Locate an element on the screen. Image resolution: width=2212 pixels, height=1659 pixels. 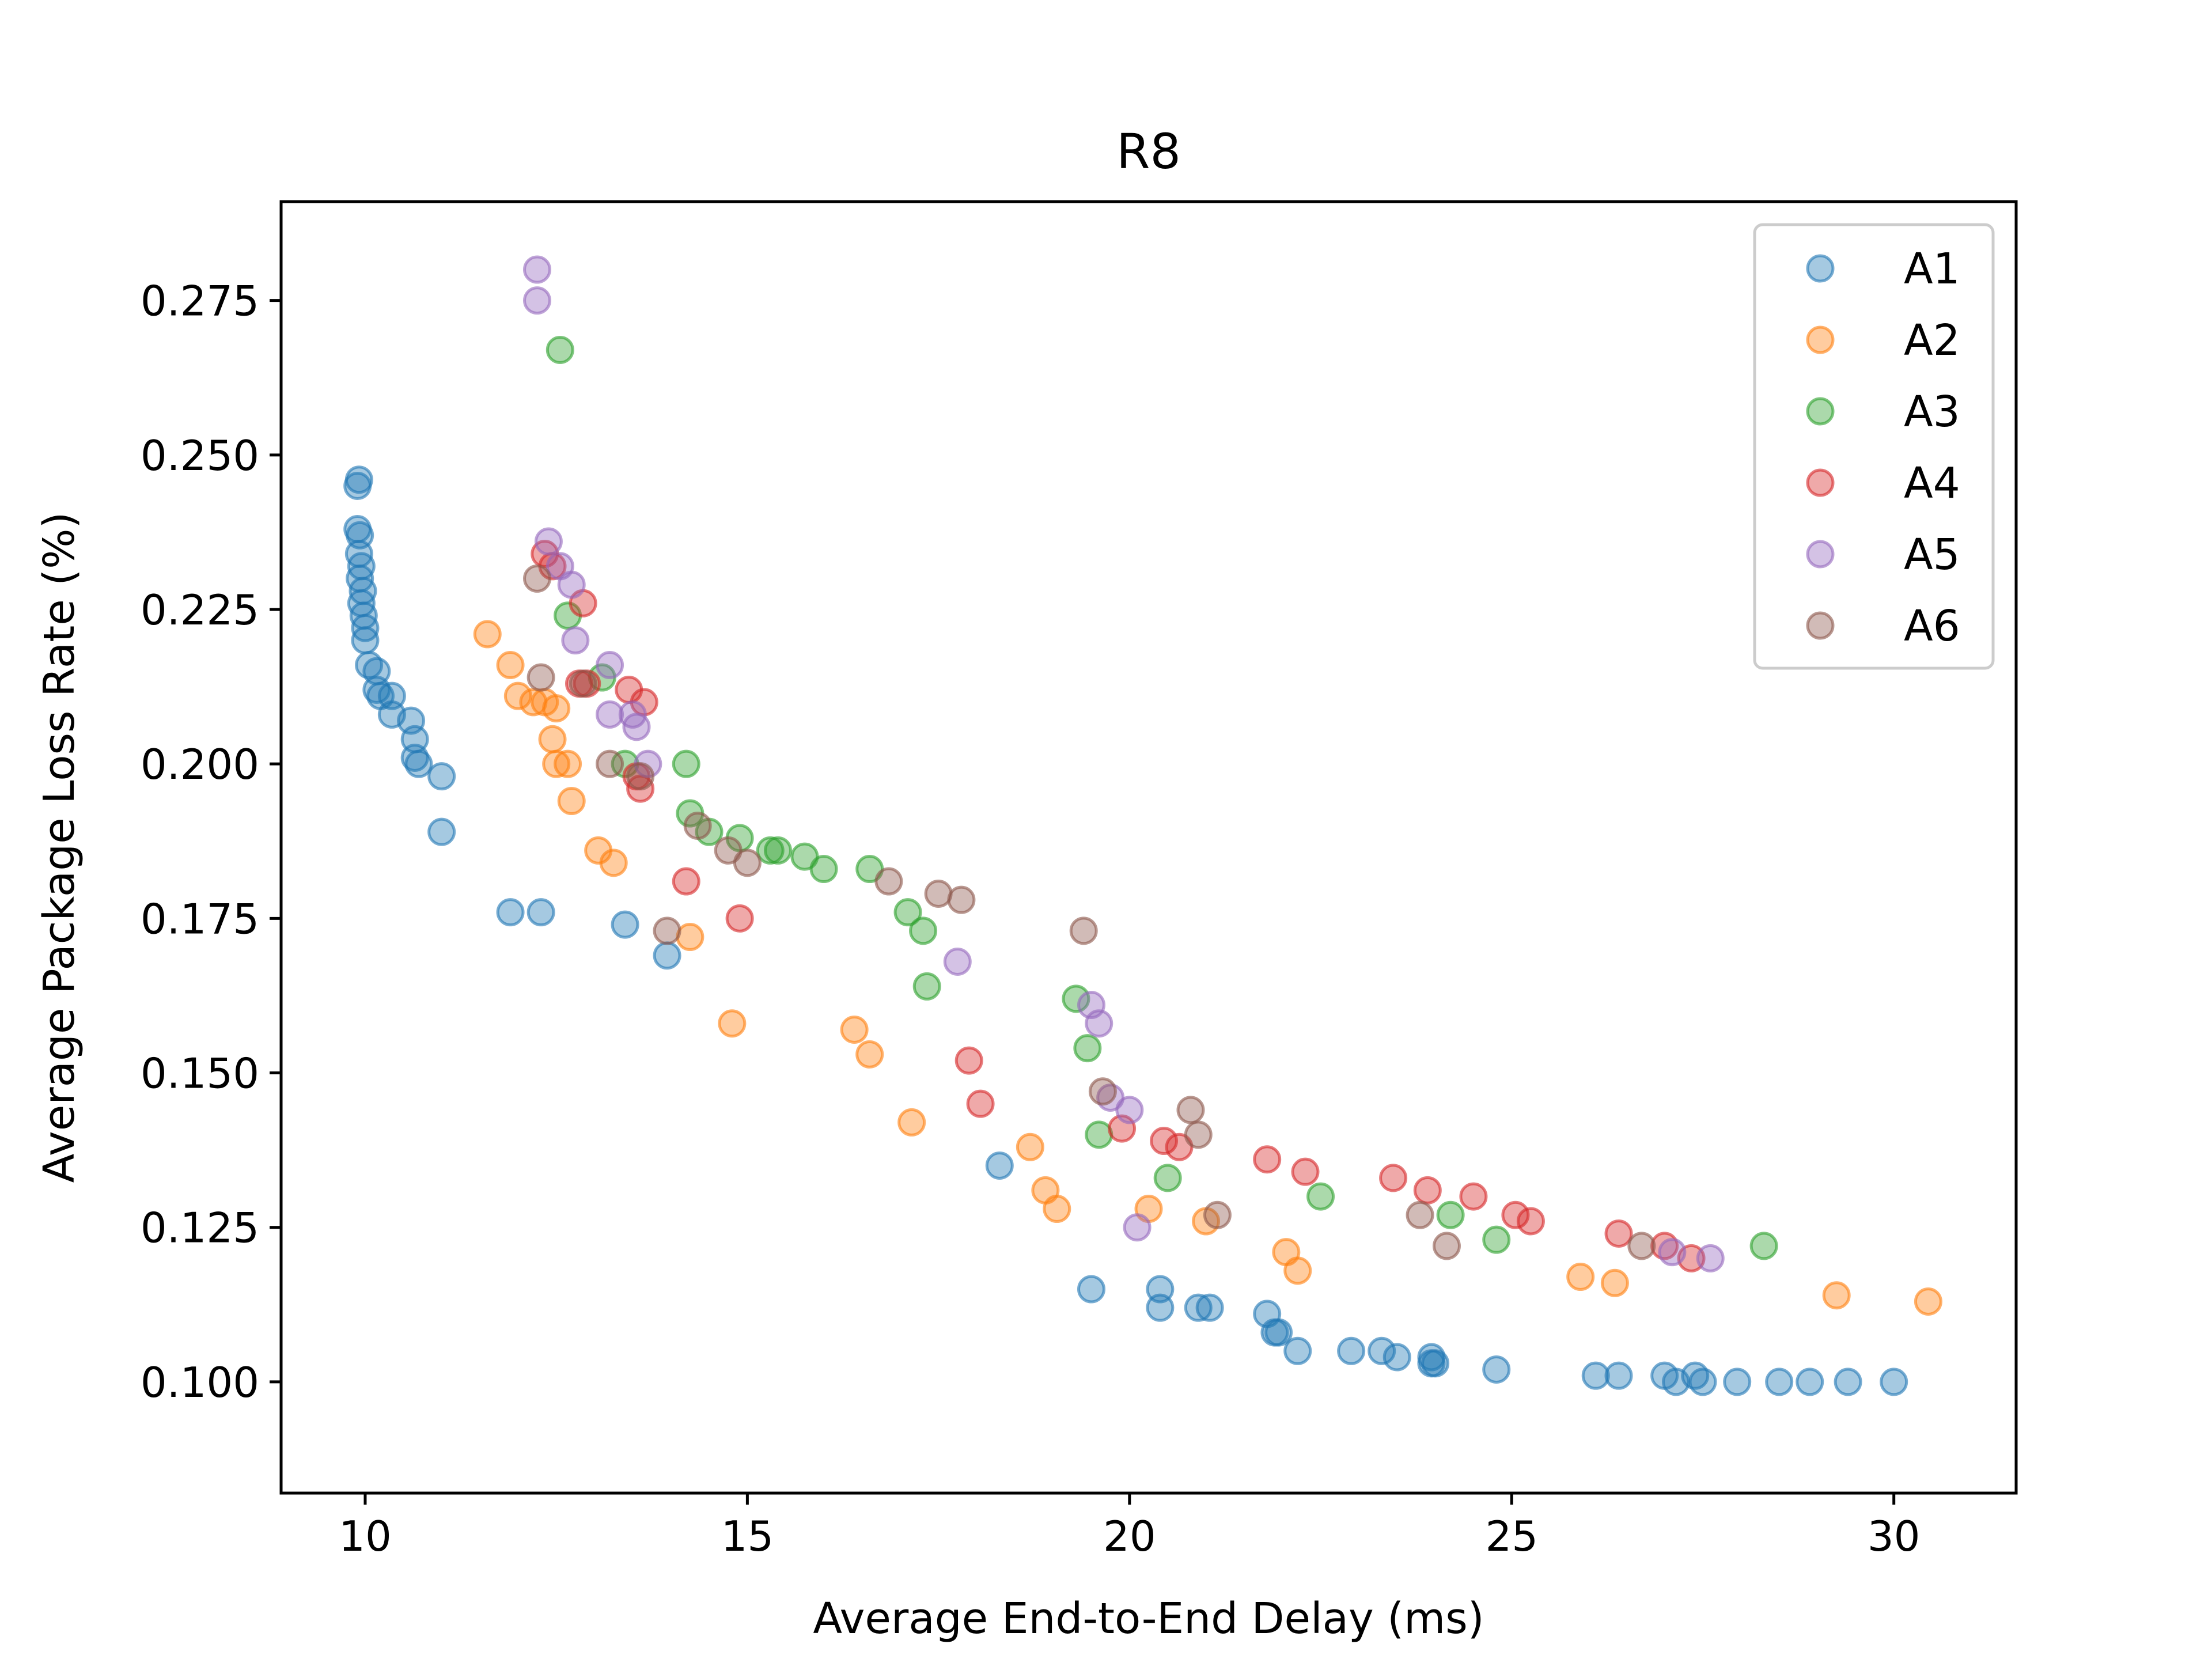
y-tick-label: 0.225 is located at coordinates (200, 610).